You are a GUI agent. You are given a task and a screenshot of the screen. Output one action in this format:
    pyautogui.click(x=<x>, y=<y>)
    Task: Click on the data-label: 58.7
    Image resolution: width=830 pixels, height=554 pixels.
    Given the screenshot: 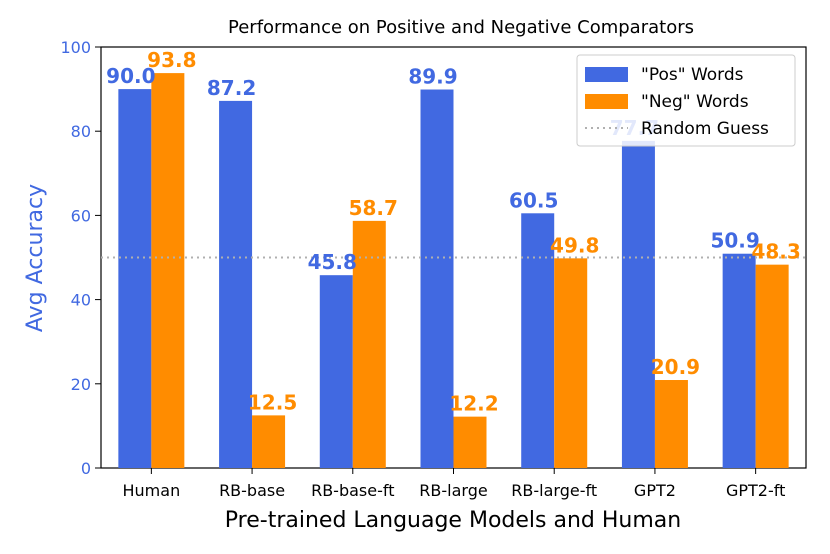 What is the action you would take?
    pyautogui.click(x=373, y=208)
    